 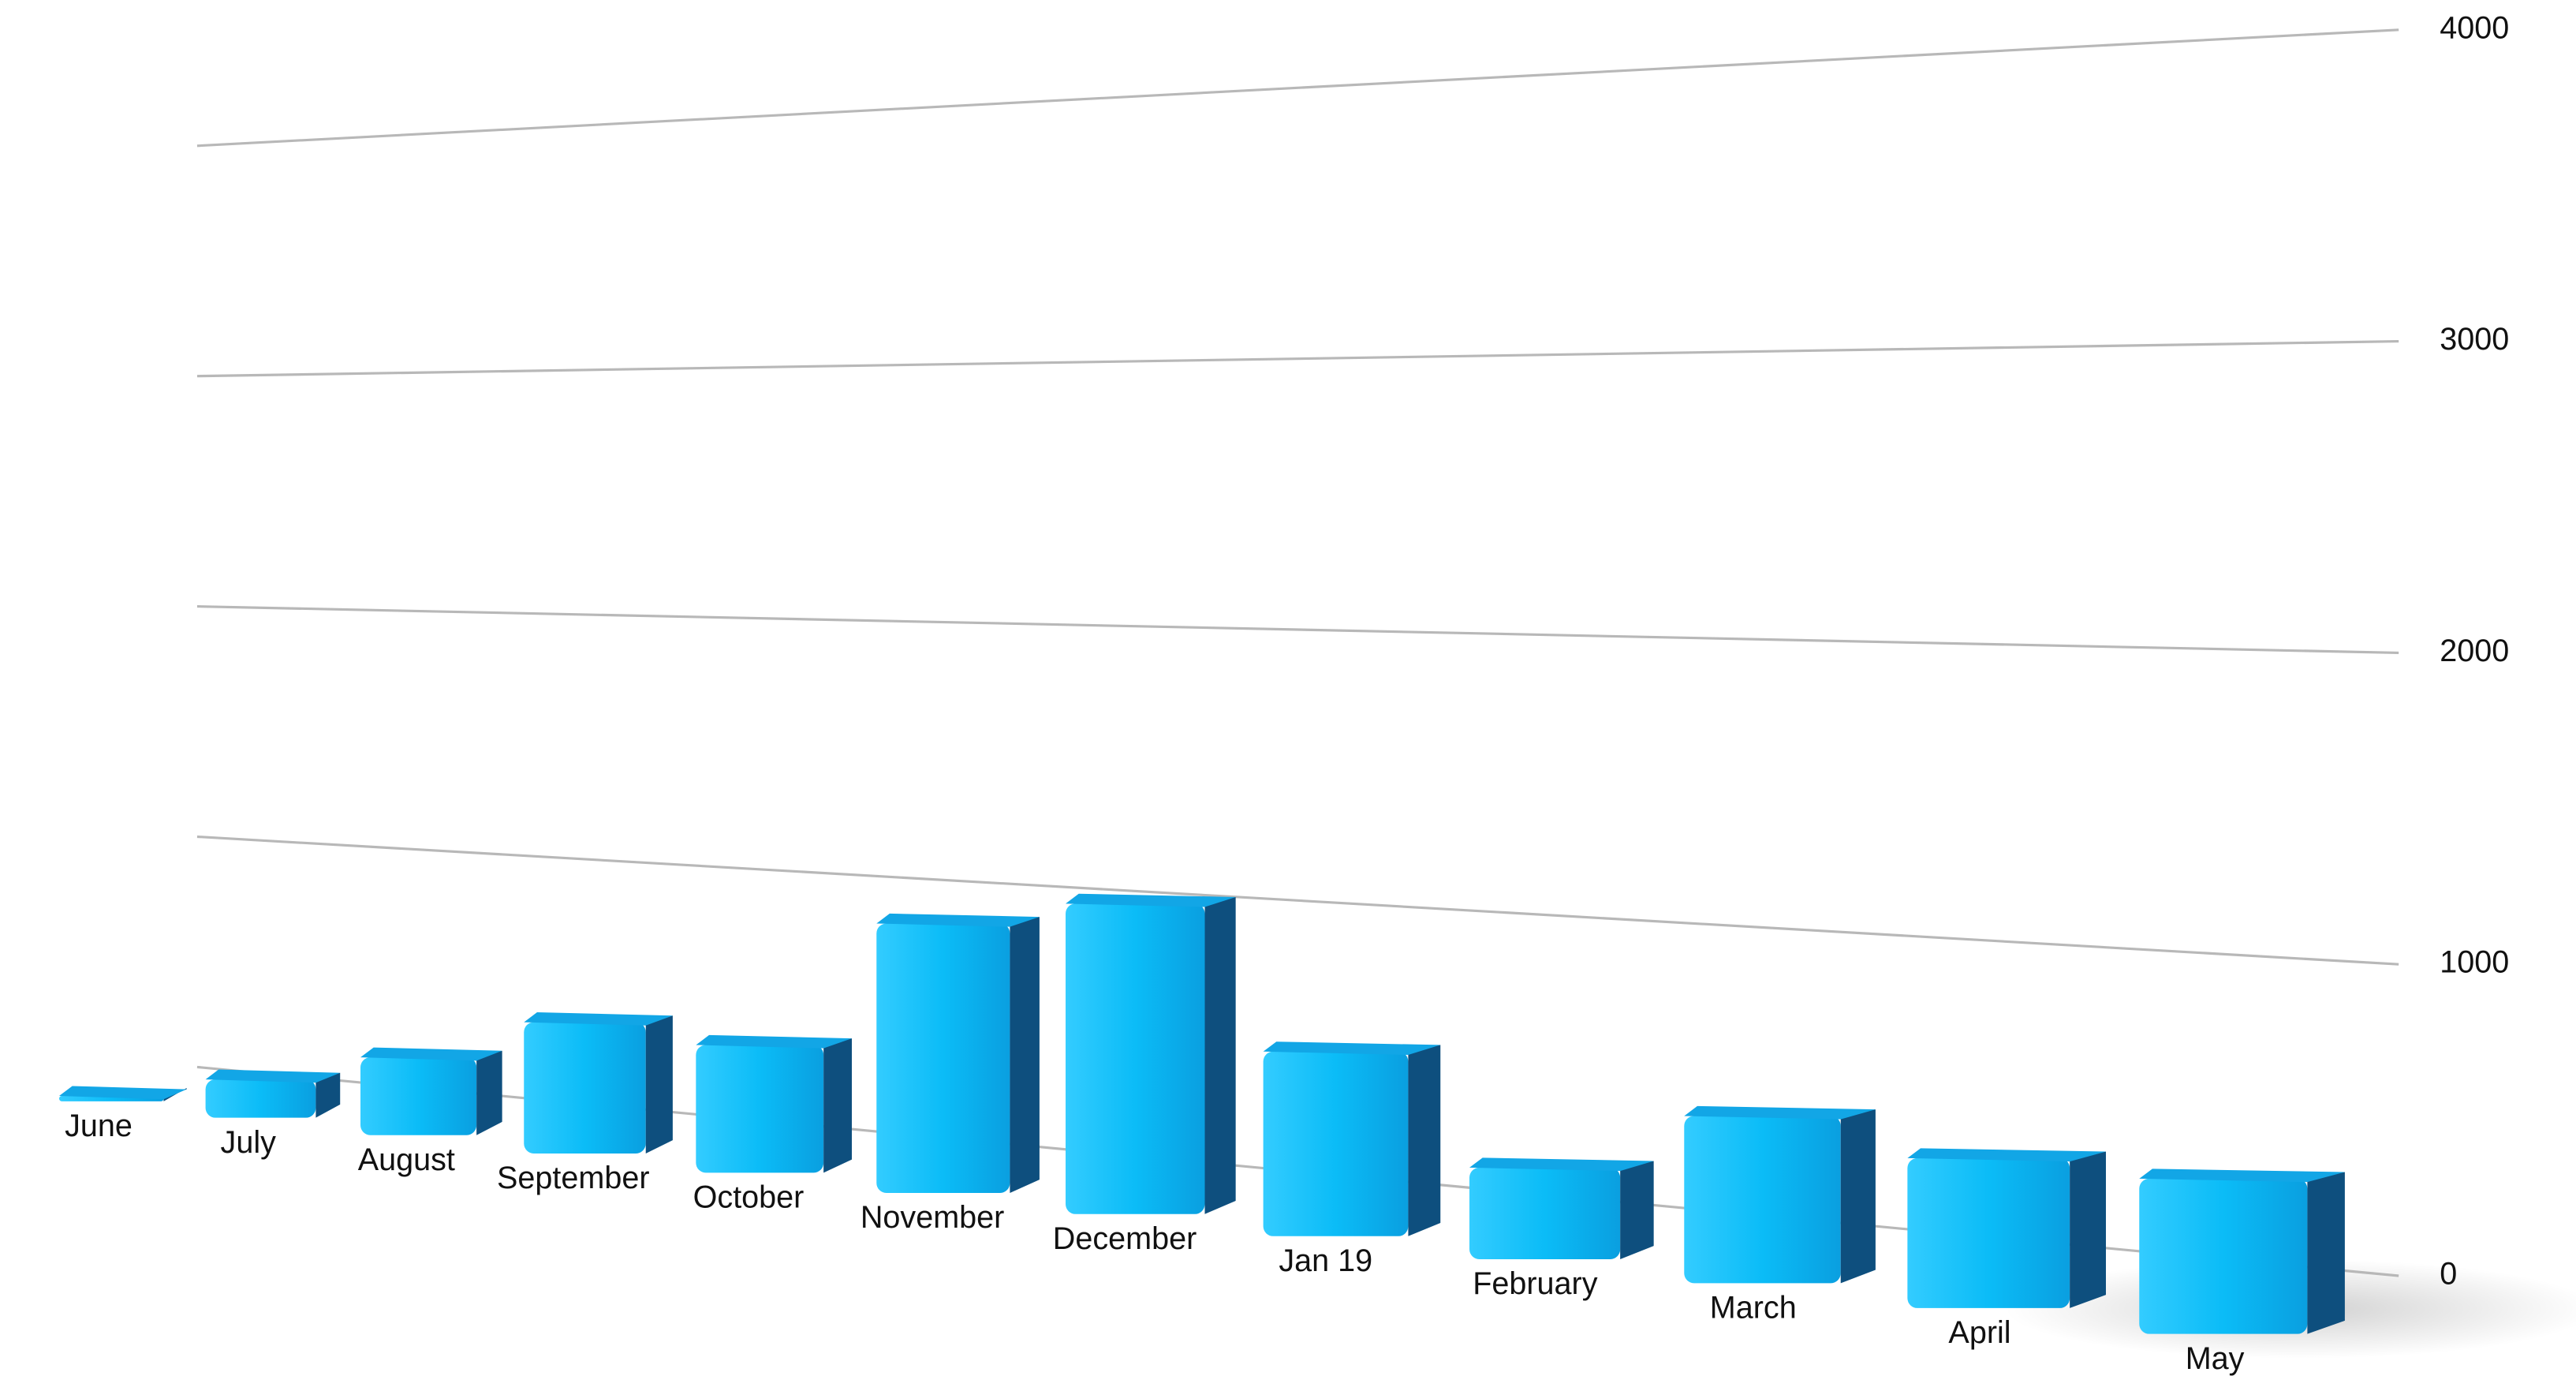 What do you see at coordinates (1125, 1238) in the screenshot?
I see `x-tick-label: December` at bounding box center [1125, 1238].